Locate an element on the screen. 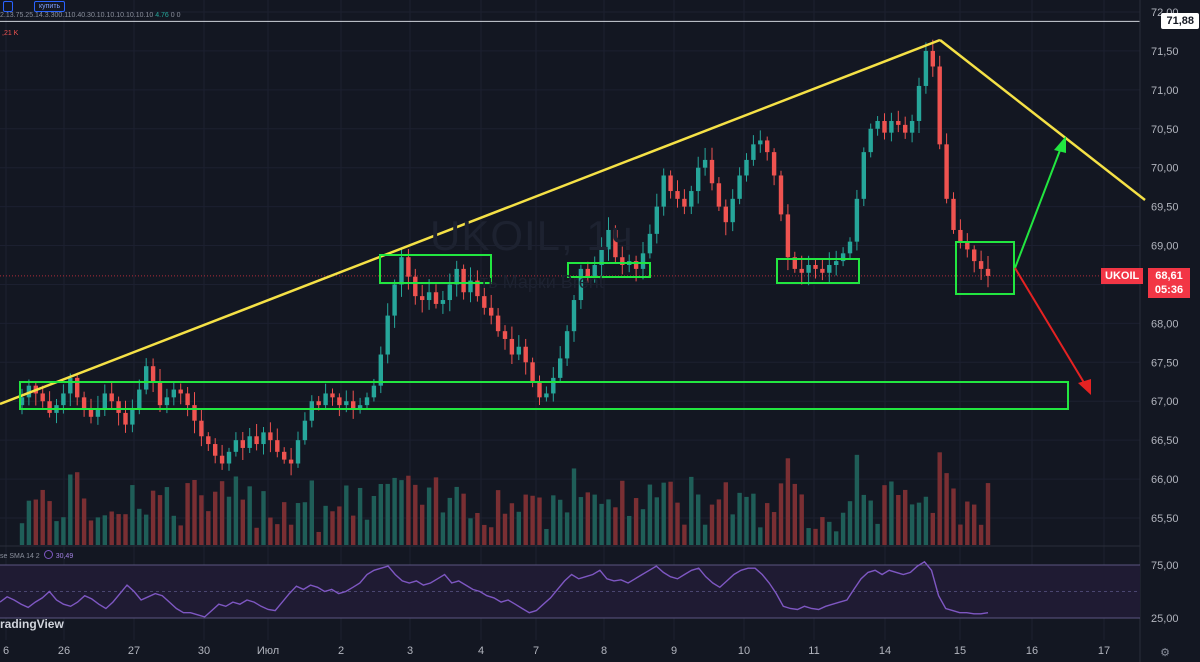 The image size is (1200, 662). support-zone-box is located at coordinates (544, 395).